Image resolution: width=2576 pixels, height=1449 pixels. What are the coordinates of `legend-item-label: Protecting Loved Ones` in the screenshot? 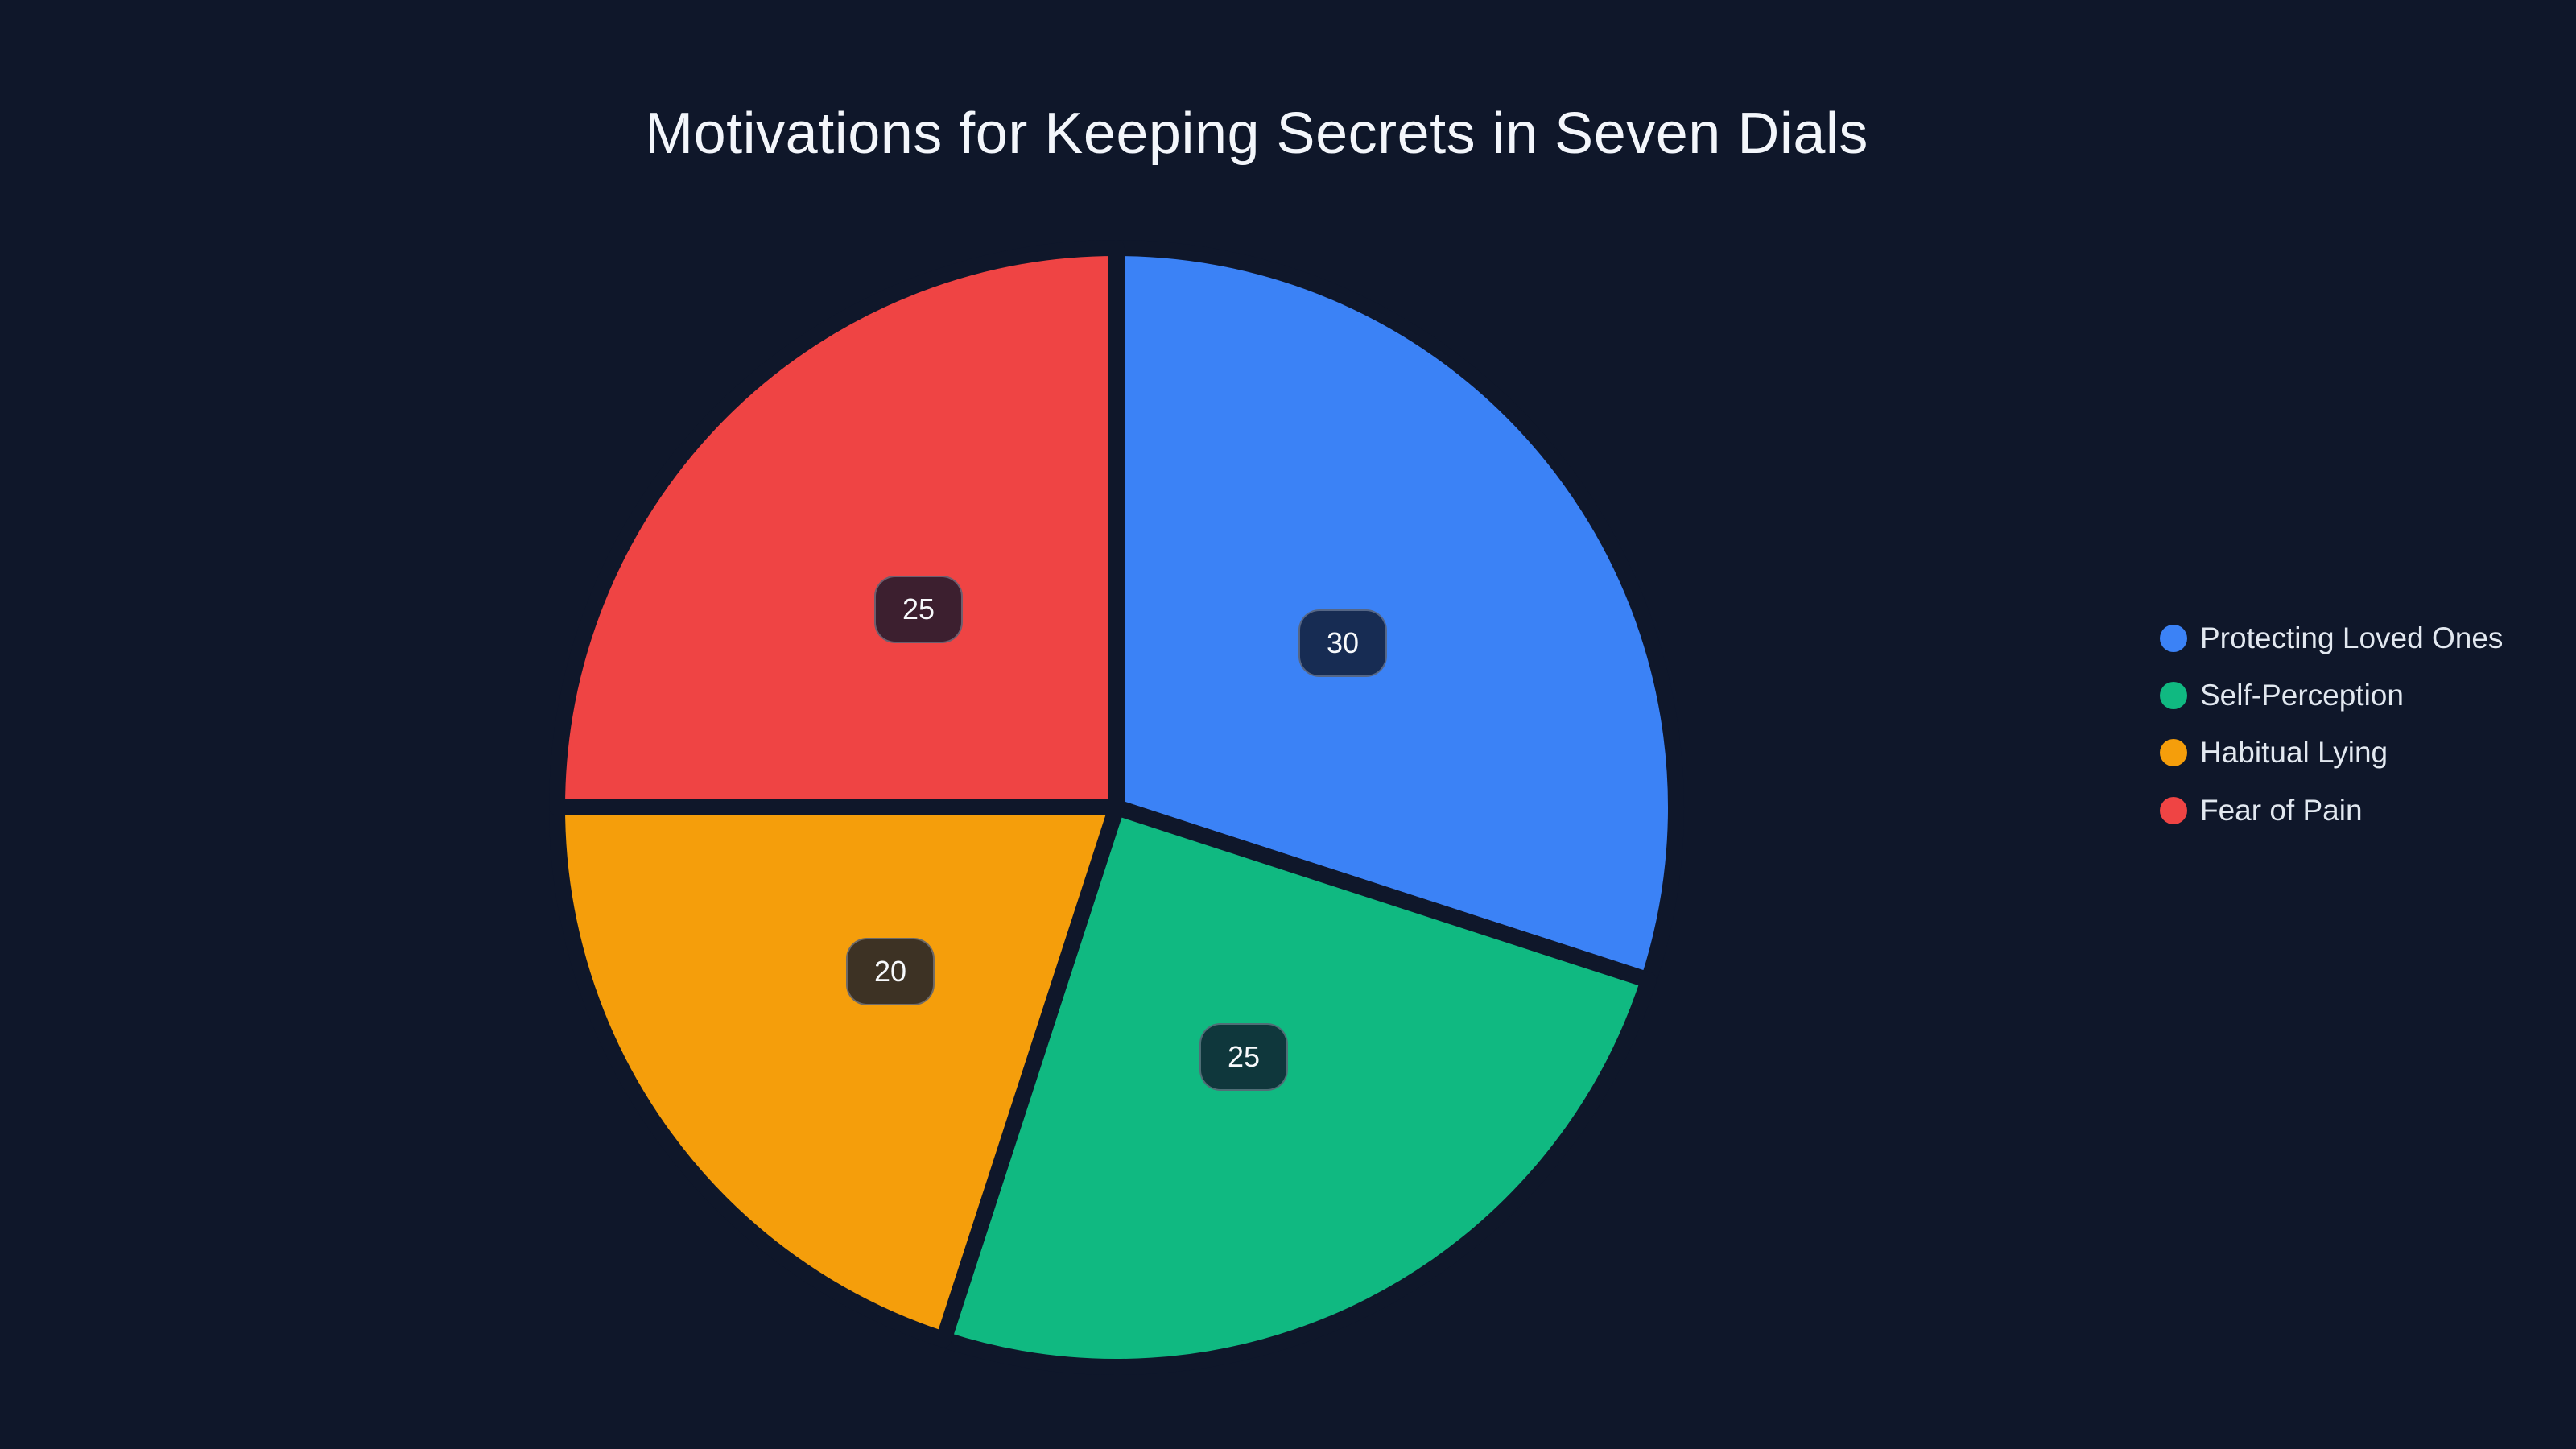 It's located at (2352, 637).